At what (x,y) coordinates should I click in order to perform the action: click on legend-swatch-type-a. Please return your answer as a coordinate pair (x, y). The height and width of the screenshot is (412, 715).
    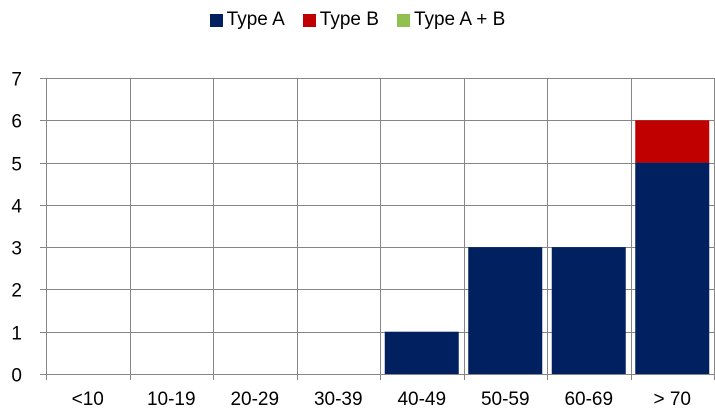
    Looking at the image, I should click on (216, 20).